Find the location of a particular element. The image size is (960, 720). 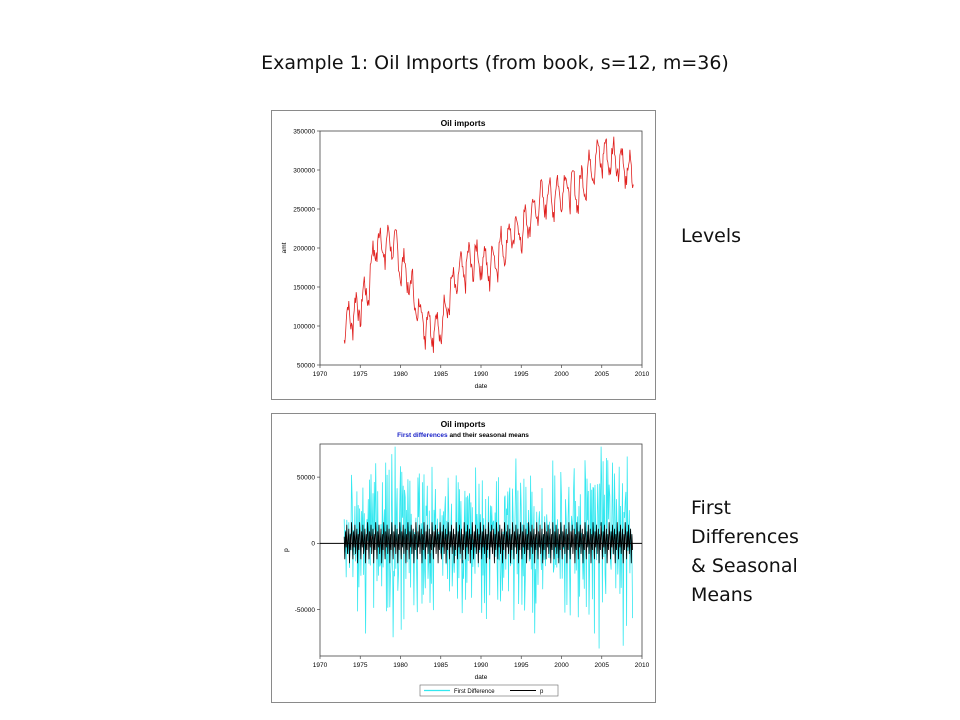

y-tick-label: 100000 is located at coordinates (304, 326).